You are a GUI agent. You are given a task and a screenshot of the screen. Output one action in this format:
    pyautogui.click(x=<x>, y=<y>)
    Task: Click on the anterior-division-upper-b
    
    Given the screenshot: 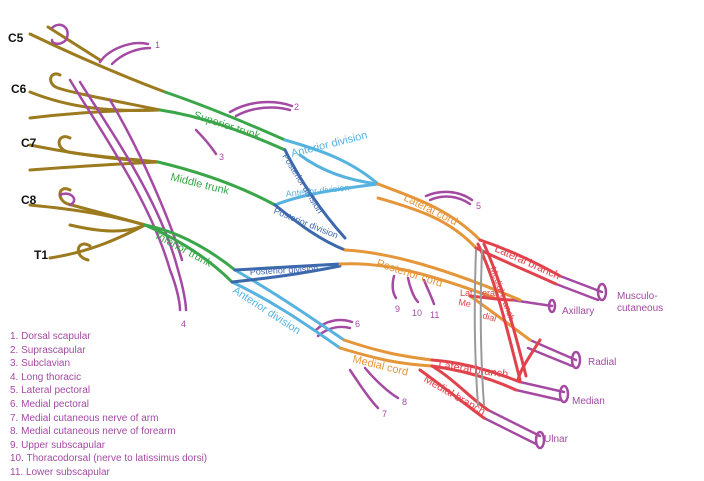 What is the action you would take?
    pyautogui.click(x=339, y=169)
    